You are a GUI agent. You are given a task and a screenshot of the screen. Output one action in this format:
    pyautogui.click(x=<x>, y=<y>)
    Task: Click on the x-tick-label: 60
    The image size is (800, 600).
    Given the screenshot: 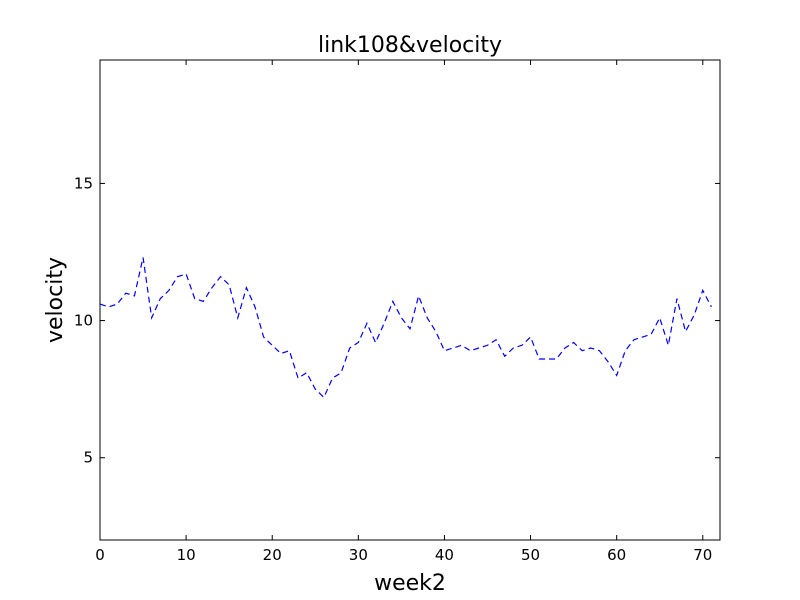 What is the action you would take?
    pyautogui.click(x=616, y=555)
    